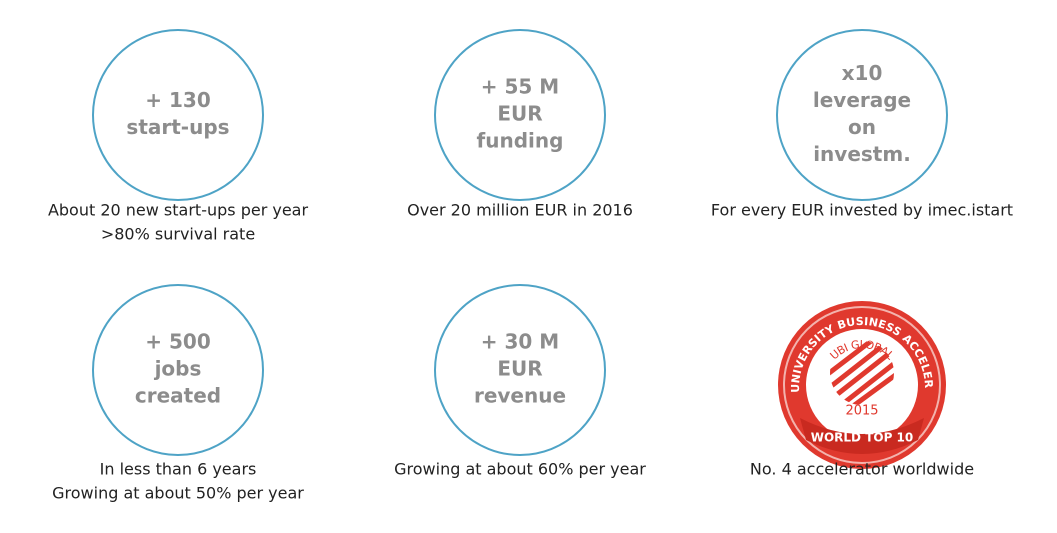 The image size is (1057, 533). What do you see at coordinates (520, 87) in the screenshot?
I see `stat-text: + 55 M` at bounding box center [520, 87].